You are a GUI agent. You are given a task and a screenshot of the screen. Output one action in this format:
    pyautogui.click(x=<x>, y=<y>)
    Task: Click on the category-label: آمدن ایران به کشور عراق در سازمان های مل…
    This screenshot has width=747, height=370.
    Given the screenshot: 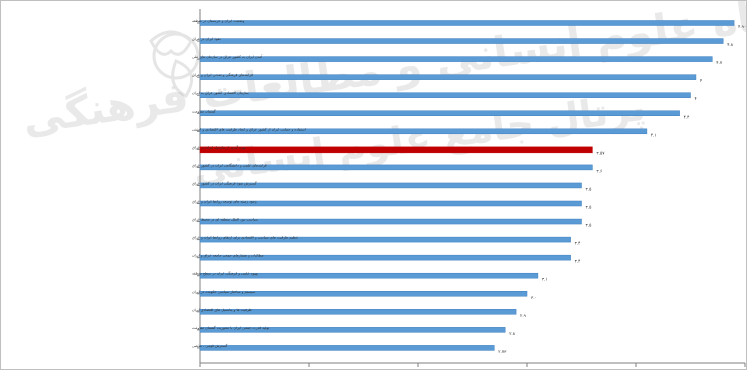 What is the action you would take?
    pyautogui.click(x=227, y=56)
    